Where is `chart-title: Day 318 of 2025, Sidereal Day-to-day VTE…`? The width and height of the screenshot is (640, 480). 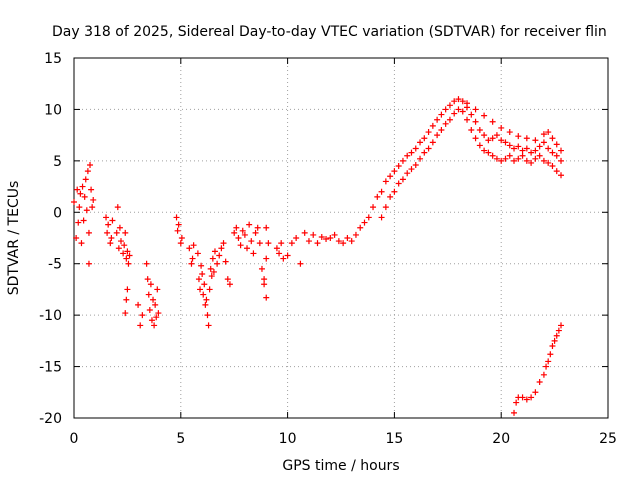 chart-title: Day 318 of 2025, Sidereal Day-to-day VTE… is located at coordinates (329, 32).